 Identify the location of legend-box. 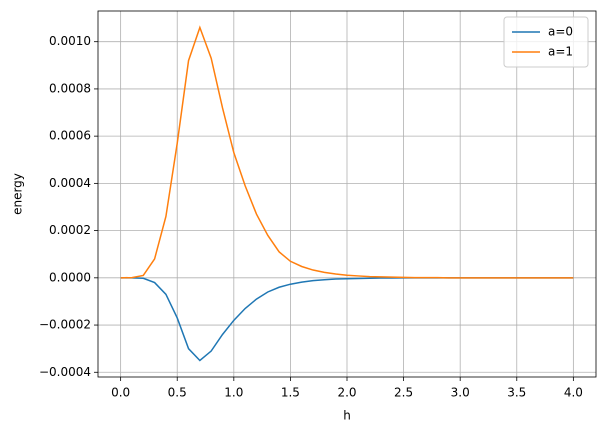
(546, 42).